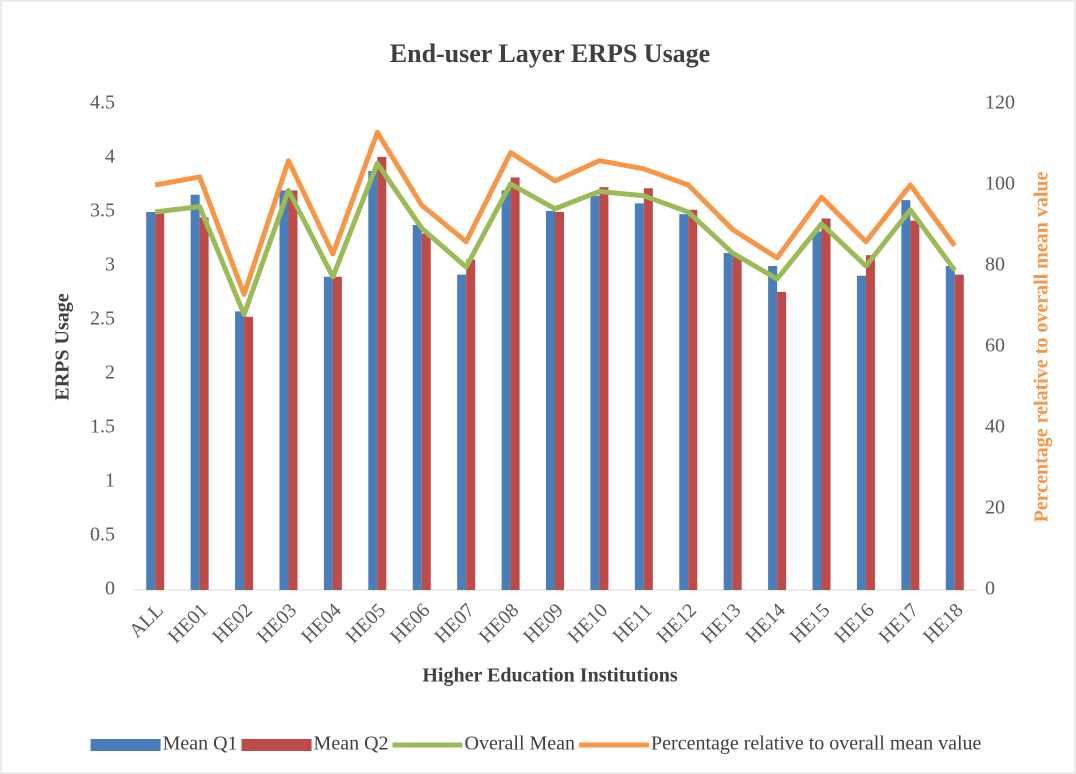 This screenshot has width=1076, height=774. I want to click on y-tick-label: 1.5, so click(102, 427).